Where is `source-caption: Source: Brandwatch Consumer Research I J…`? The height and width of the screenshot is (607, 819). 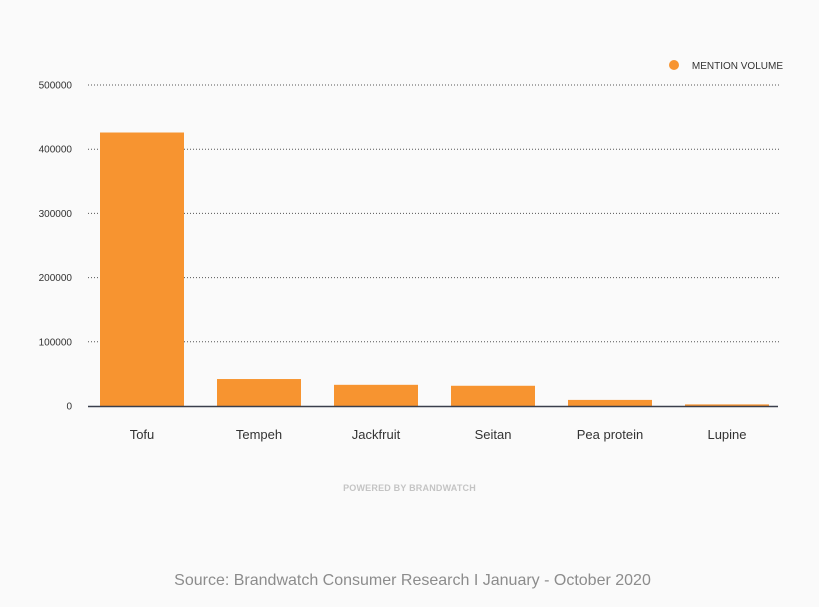 source-caption: Source: Brandwatch Consumer Research I J… is located at coordinates (412, 580).